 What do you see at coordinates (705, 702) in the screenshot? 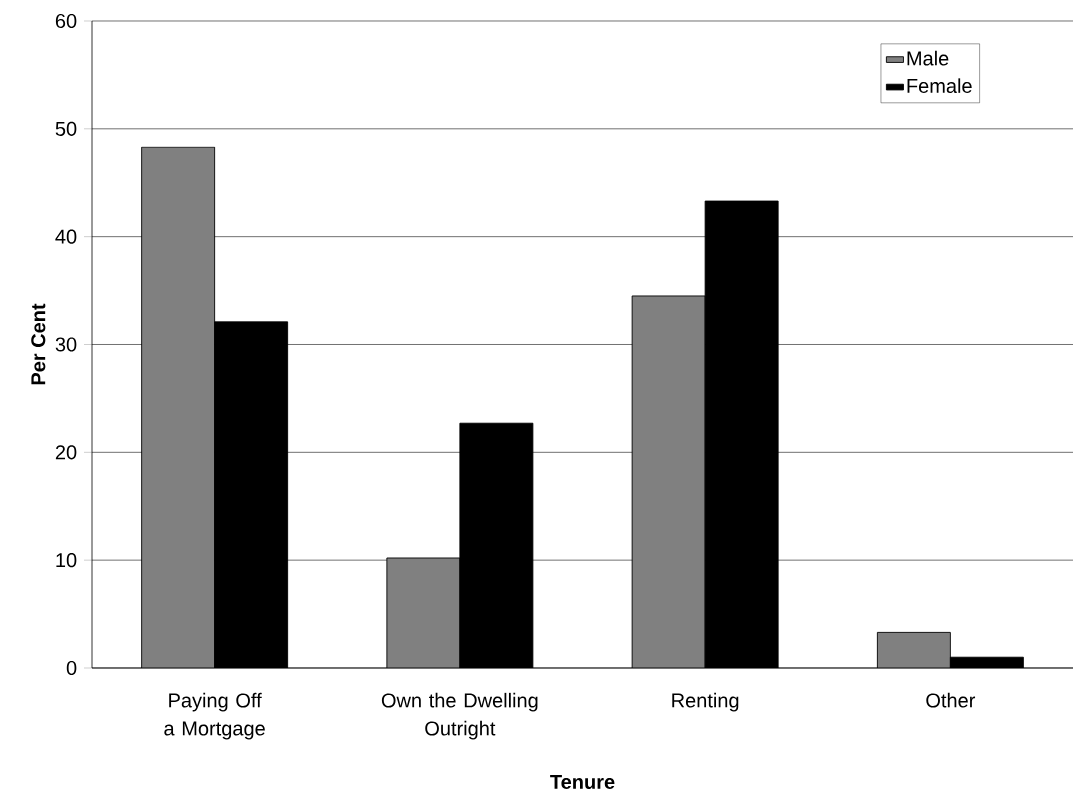
I see `x-tick-label: Renting` at bounding box center [705, 702].